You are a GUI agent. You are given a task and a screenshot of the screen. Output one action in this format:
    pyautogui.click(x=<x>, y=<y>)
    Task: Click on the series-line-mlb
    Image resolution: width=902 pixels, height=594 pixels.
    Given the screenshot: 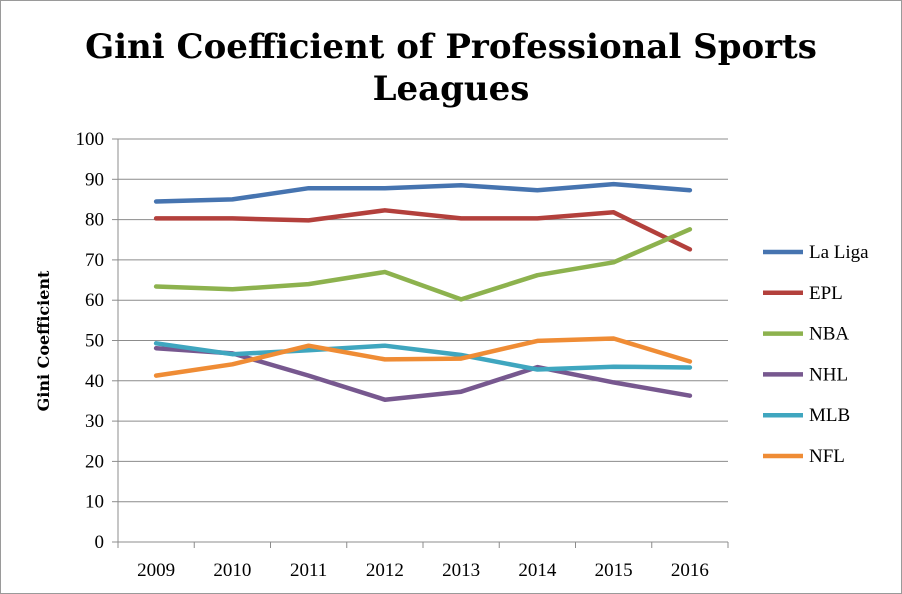 What is the action you would take?
    pyautogui.click(x=423, y=356)
    